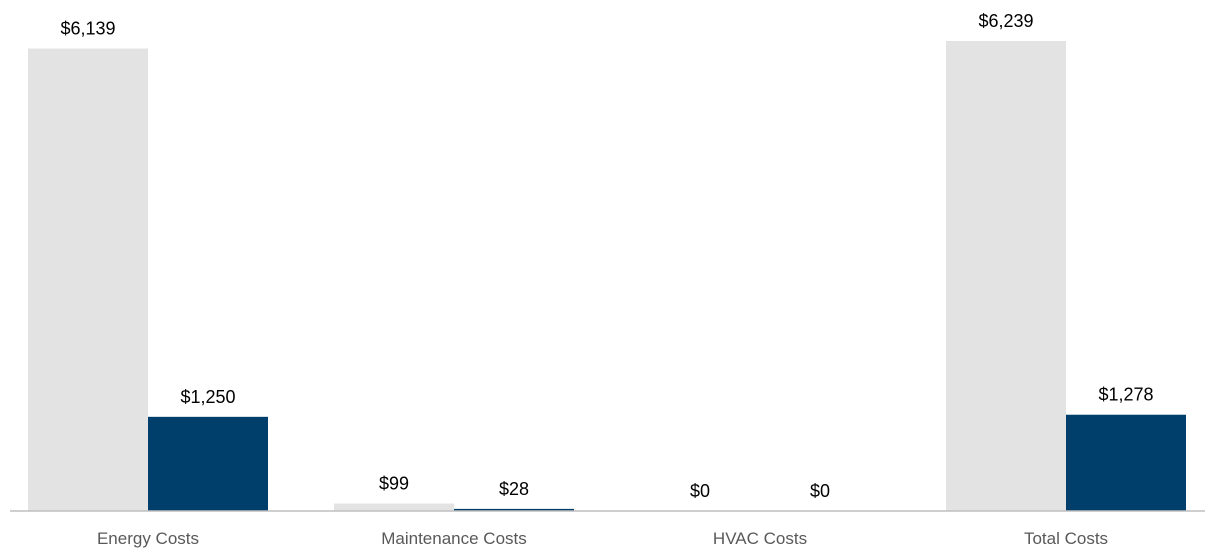 Image resolution: width=1215 pixels, height=552 pixels. I want to click on bar-series1-maintenance-costs, so click(394, 507).